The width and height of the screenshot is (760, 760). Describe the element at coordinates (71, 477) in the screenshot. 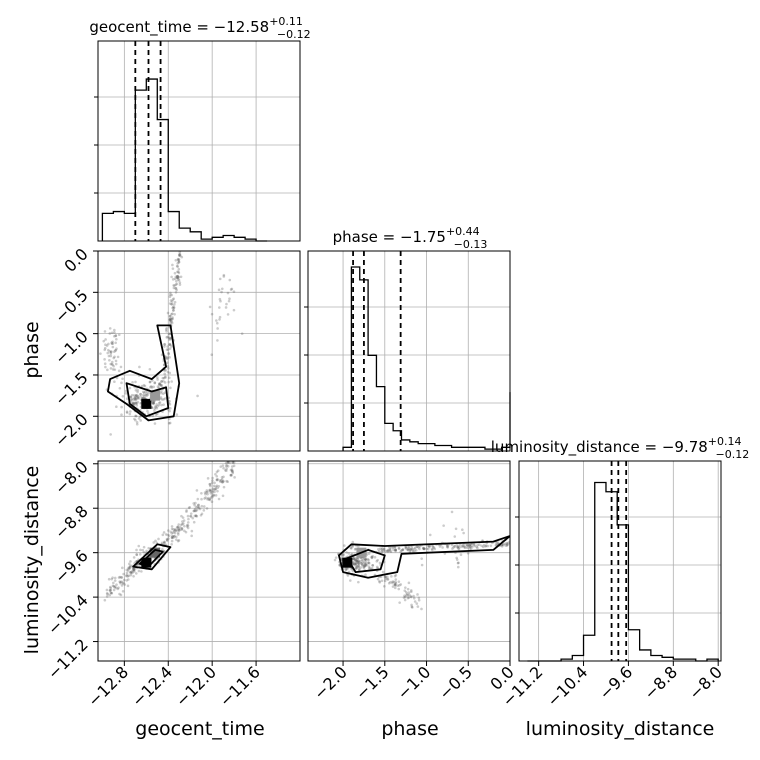

I see `ytick-label-luminosity-distance-4: −8.0` at that location.